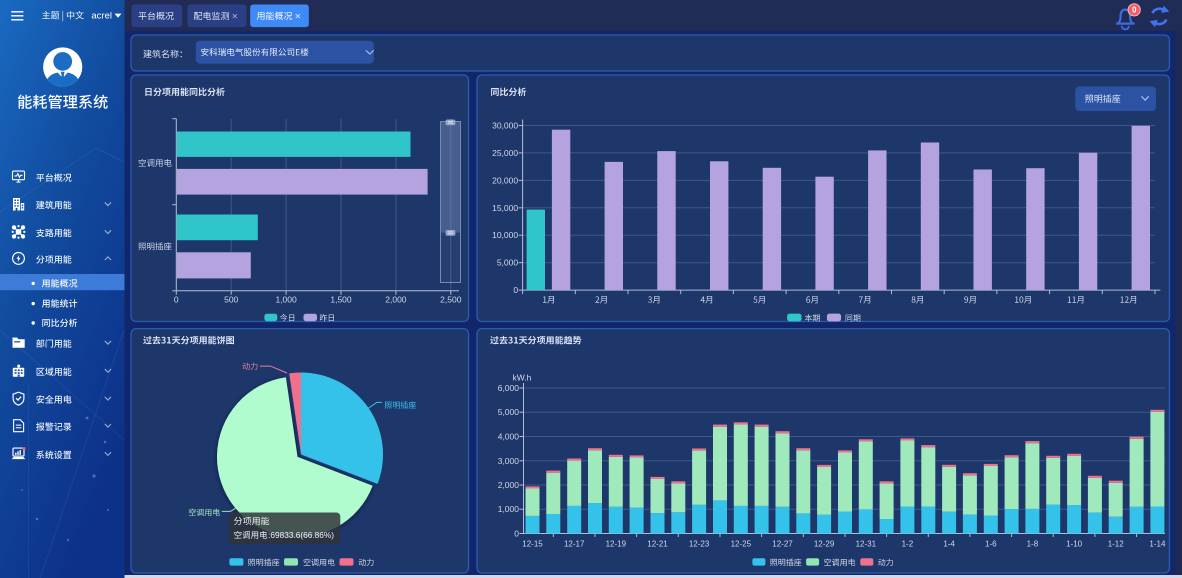 Image resolution: width=1182 pixels, height=578 pixels. Describe the element at coordinates (782, 543) in the screenshot. I see `svg-text: 12-27` at that location.